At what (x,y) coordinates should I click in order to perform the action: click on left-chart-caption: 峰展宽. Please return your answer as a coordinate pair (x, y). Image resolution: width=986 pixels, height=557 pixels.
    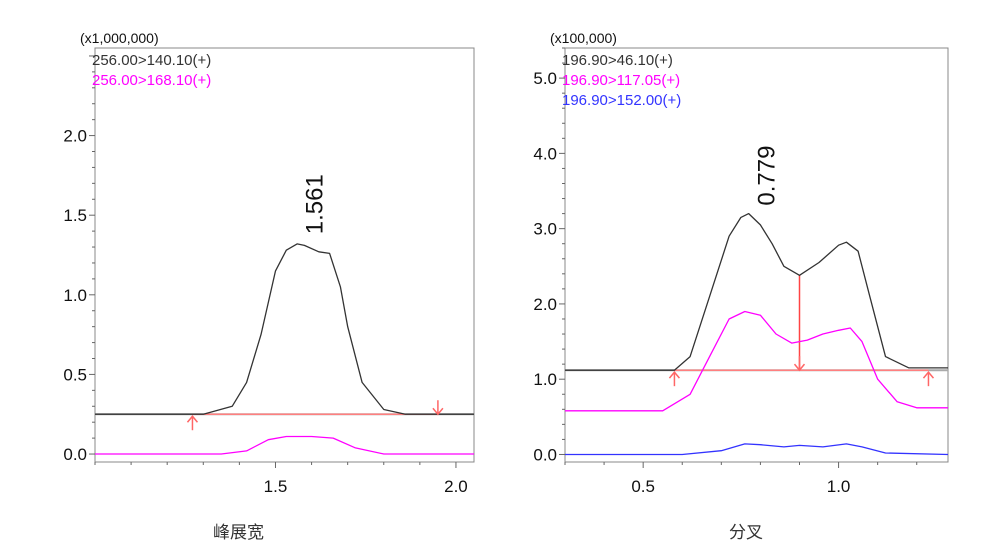
    Looking at the image, I should click on (238, 533).